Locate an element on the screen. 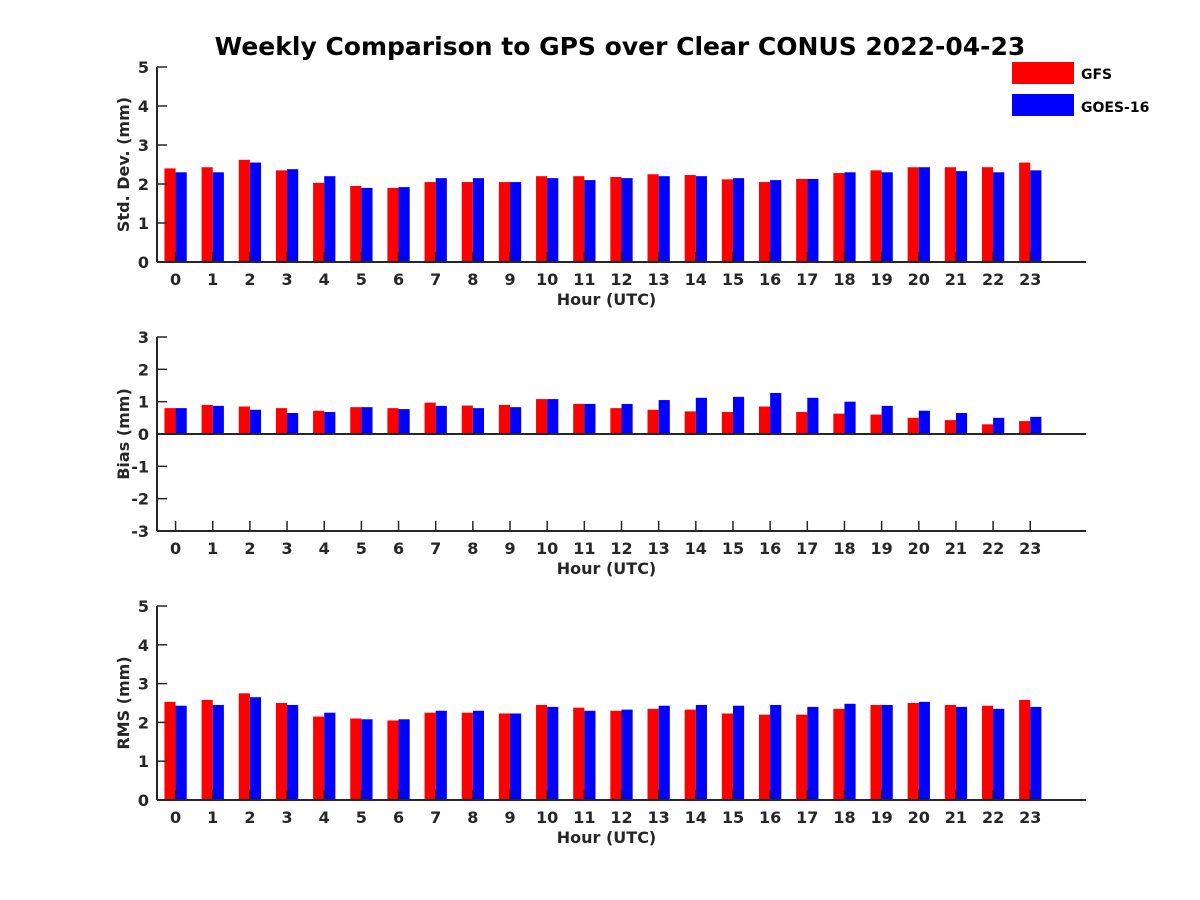  x-tick-label: 6 is located at coordinates (398, 548).